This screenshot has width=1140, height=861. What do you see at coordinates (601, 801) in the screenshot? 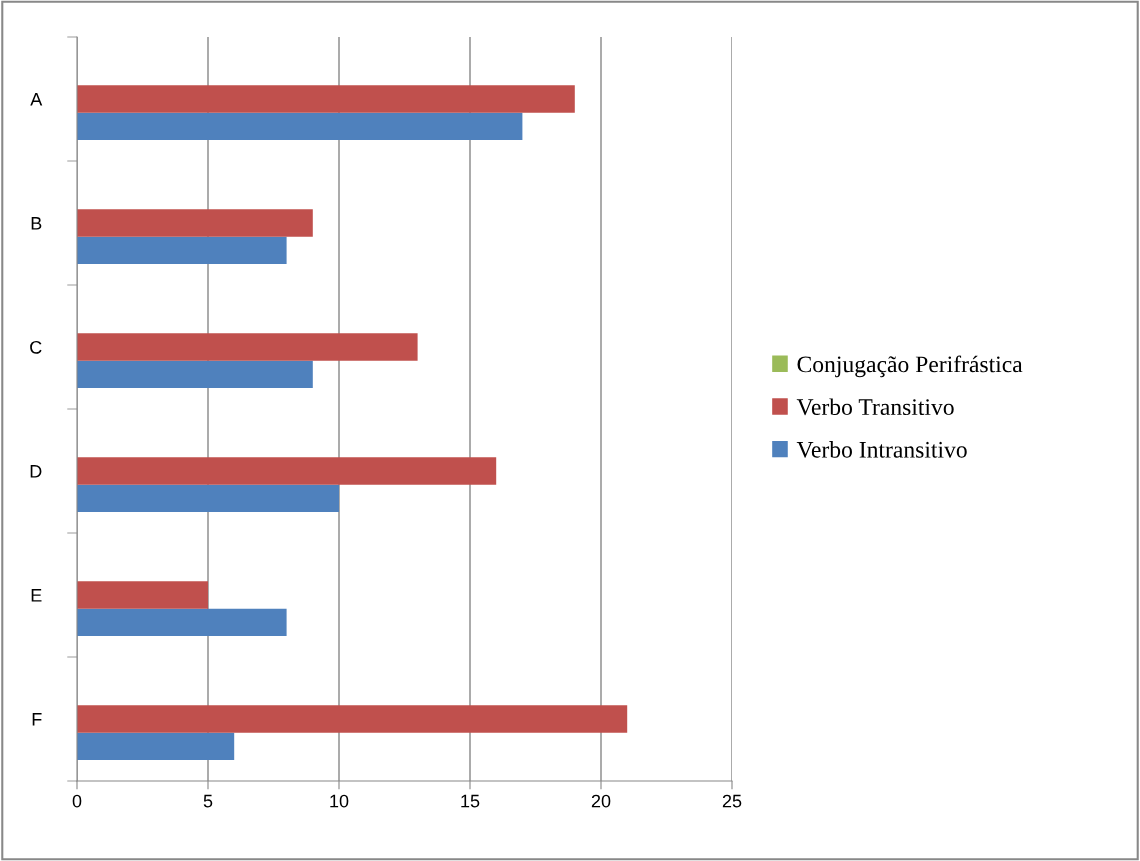
I see `x-tick-label: 20` at bounding box center [601, 801].